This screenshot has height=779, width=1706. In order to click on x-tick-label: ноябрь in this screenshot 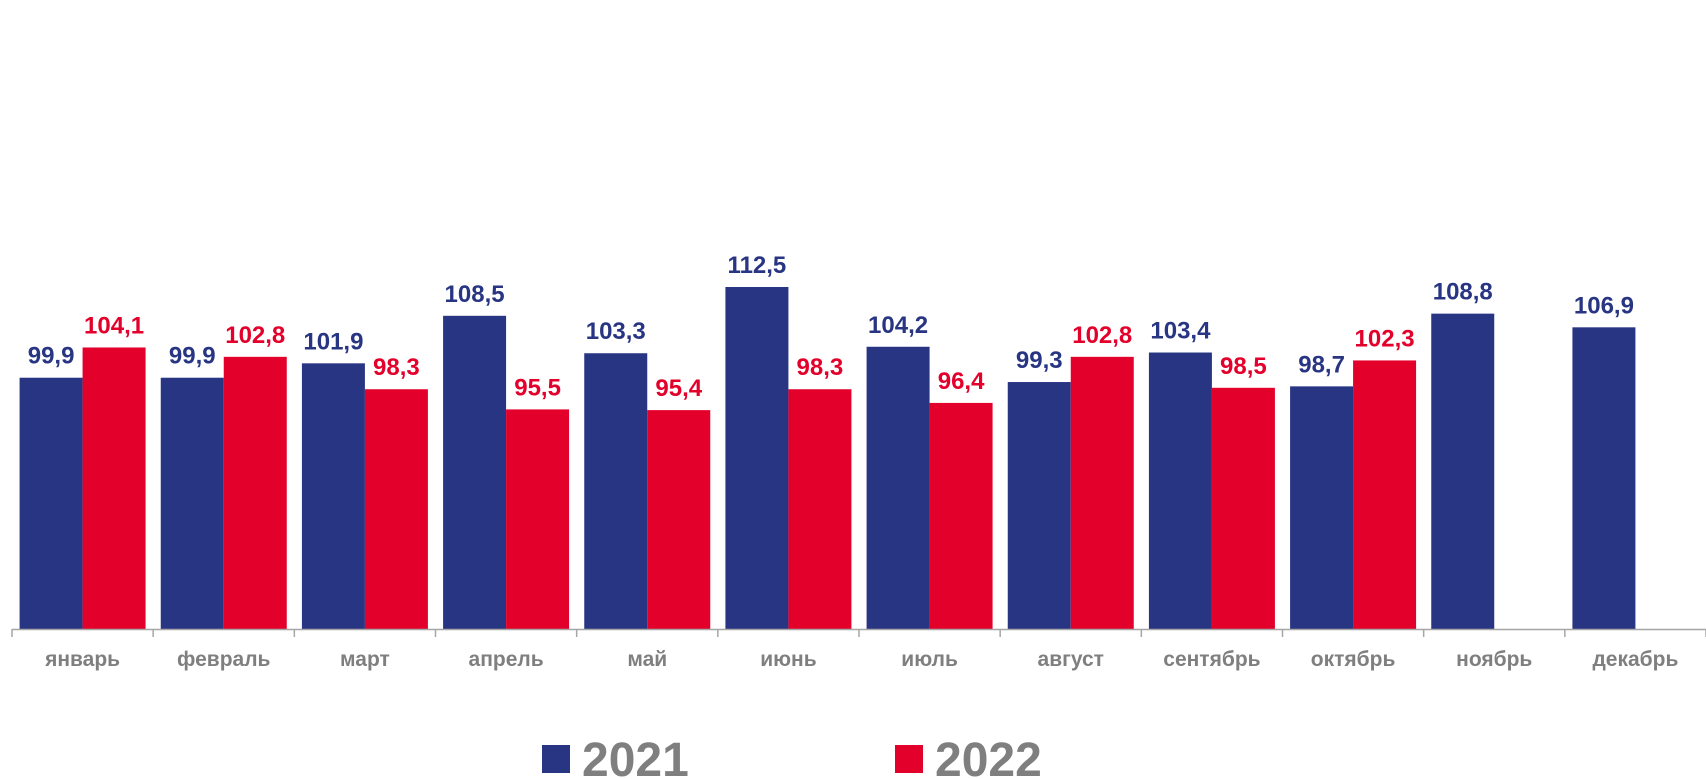, I will do `click(1494, 659)`.